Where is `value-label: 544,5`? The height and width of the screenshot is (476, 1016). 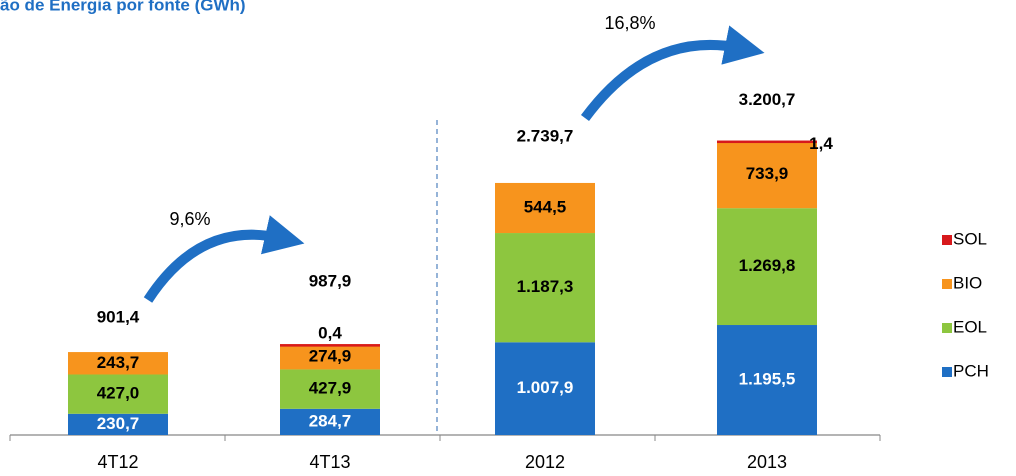 value-label: 544,5 is located at coordinates (545, 206).